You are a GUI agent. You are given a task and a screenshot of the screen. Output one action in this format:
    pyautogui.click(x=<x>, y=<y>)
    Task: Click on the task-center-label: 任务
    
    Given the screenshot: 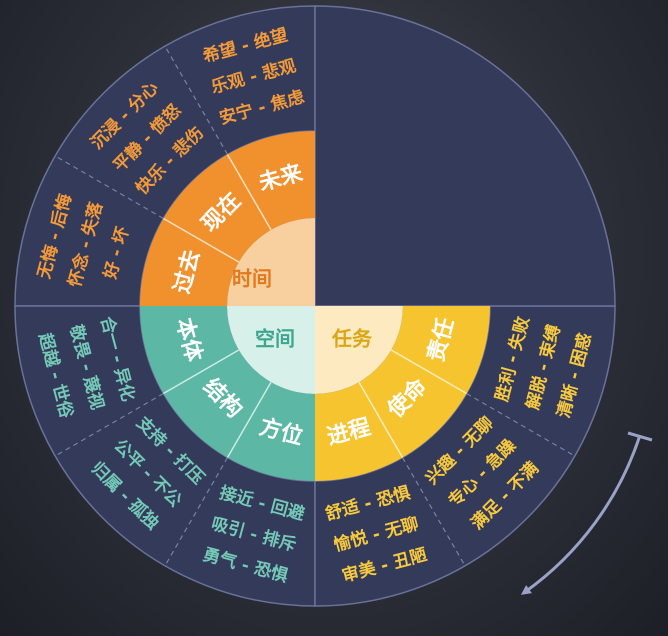 What is the action you would take?
    pyautogui.click(x=352, y=339)
    